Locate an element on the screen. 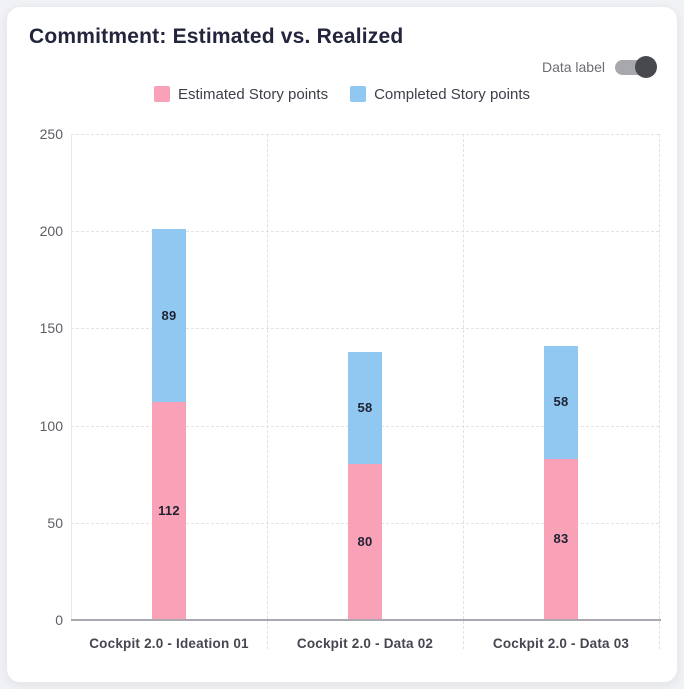  legend-item: Completed Story points is located at coordinates (440, 94).